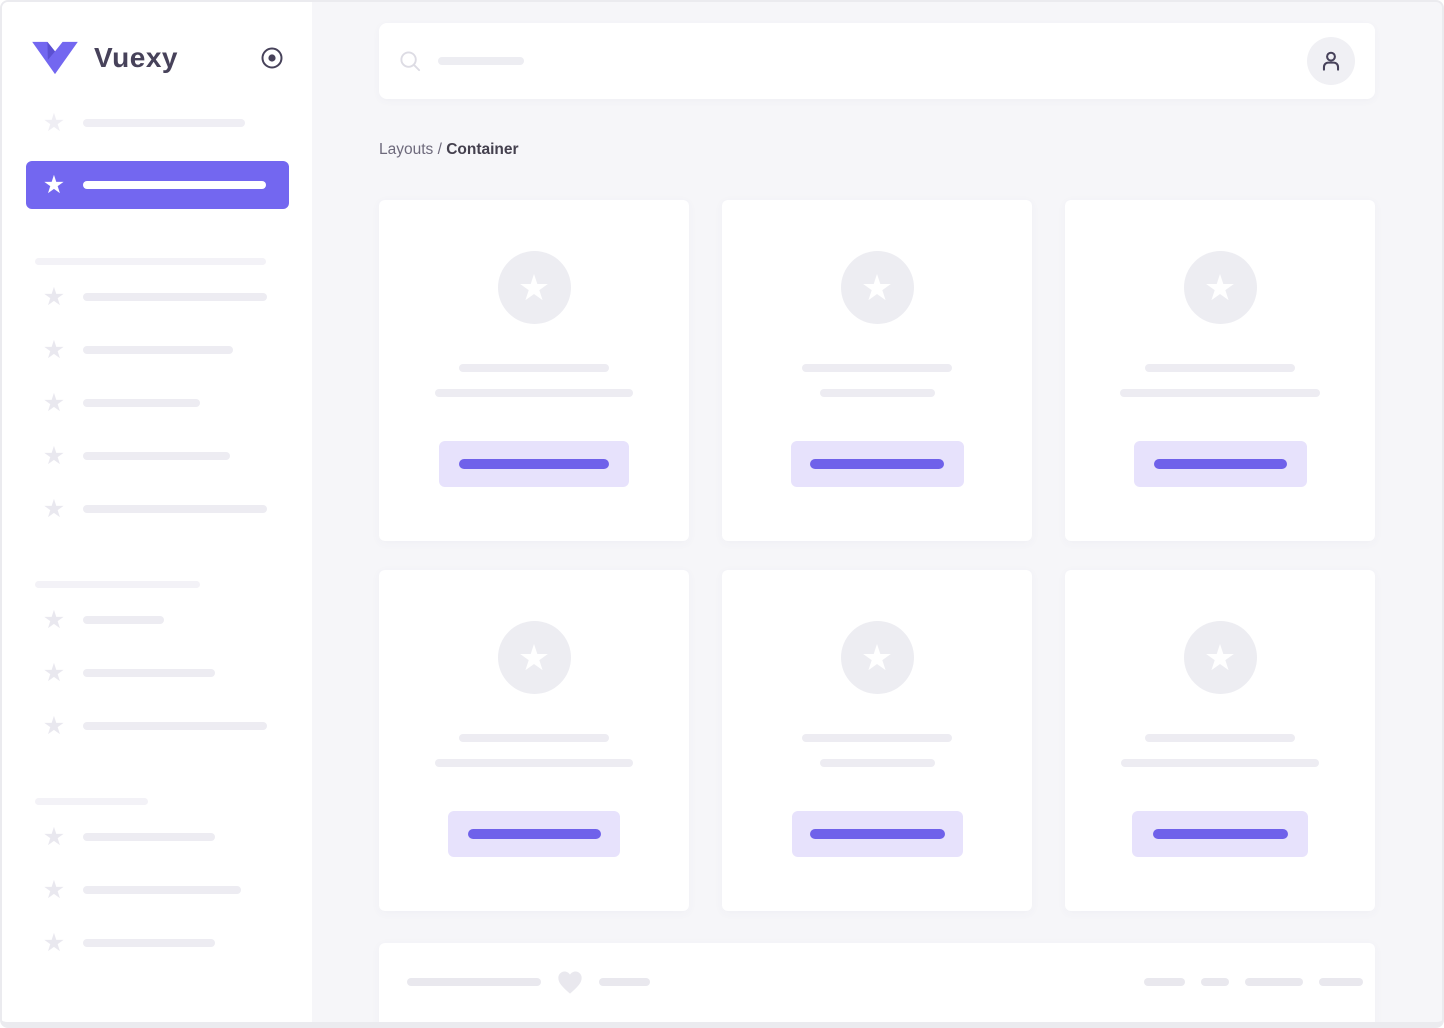  I want to click on user-icon, so click(1331, 61).